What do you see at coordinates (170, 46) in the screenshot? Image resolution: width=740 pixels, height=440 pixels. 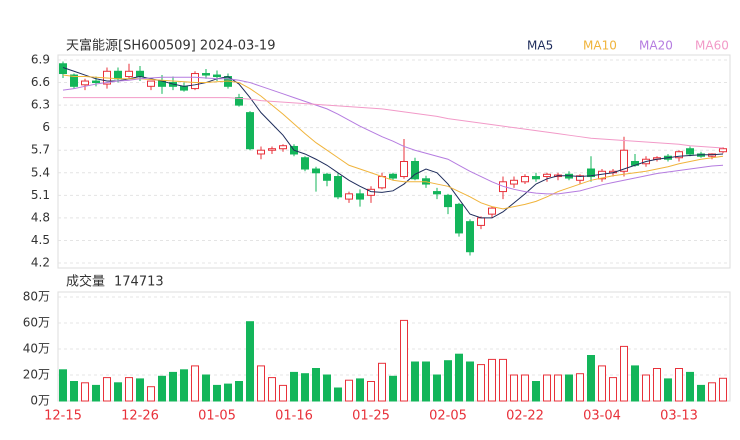 I see `chart-title: 天富能源[SH600509] 2024-03-19` at bounding box center [170, 46].